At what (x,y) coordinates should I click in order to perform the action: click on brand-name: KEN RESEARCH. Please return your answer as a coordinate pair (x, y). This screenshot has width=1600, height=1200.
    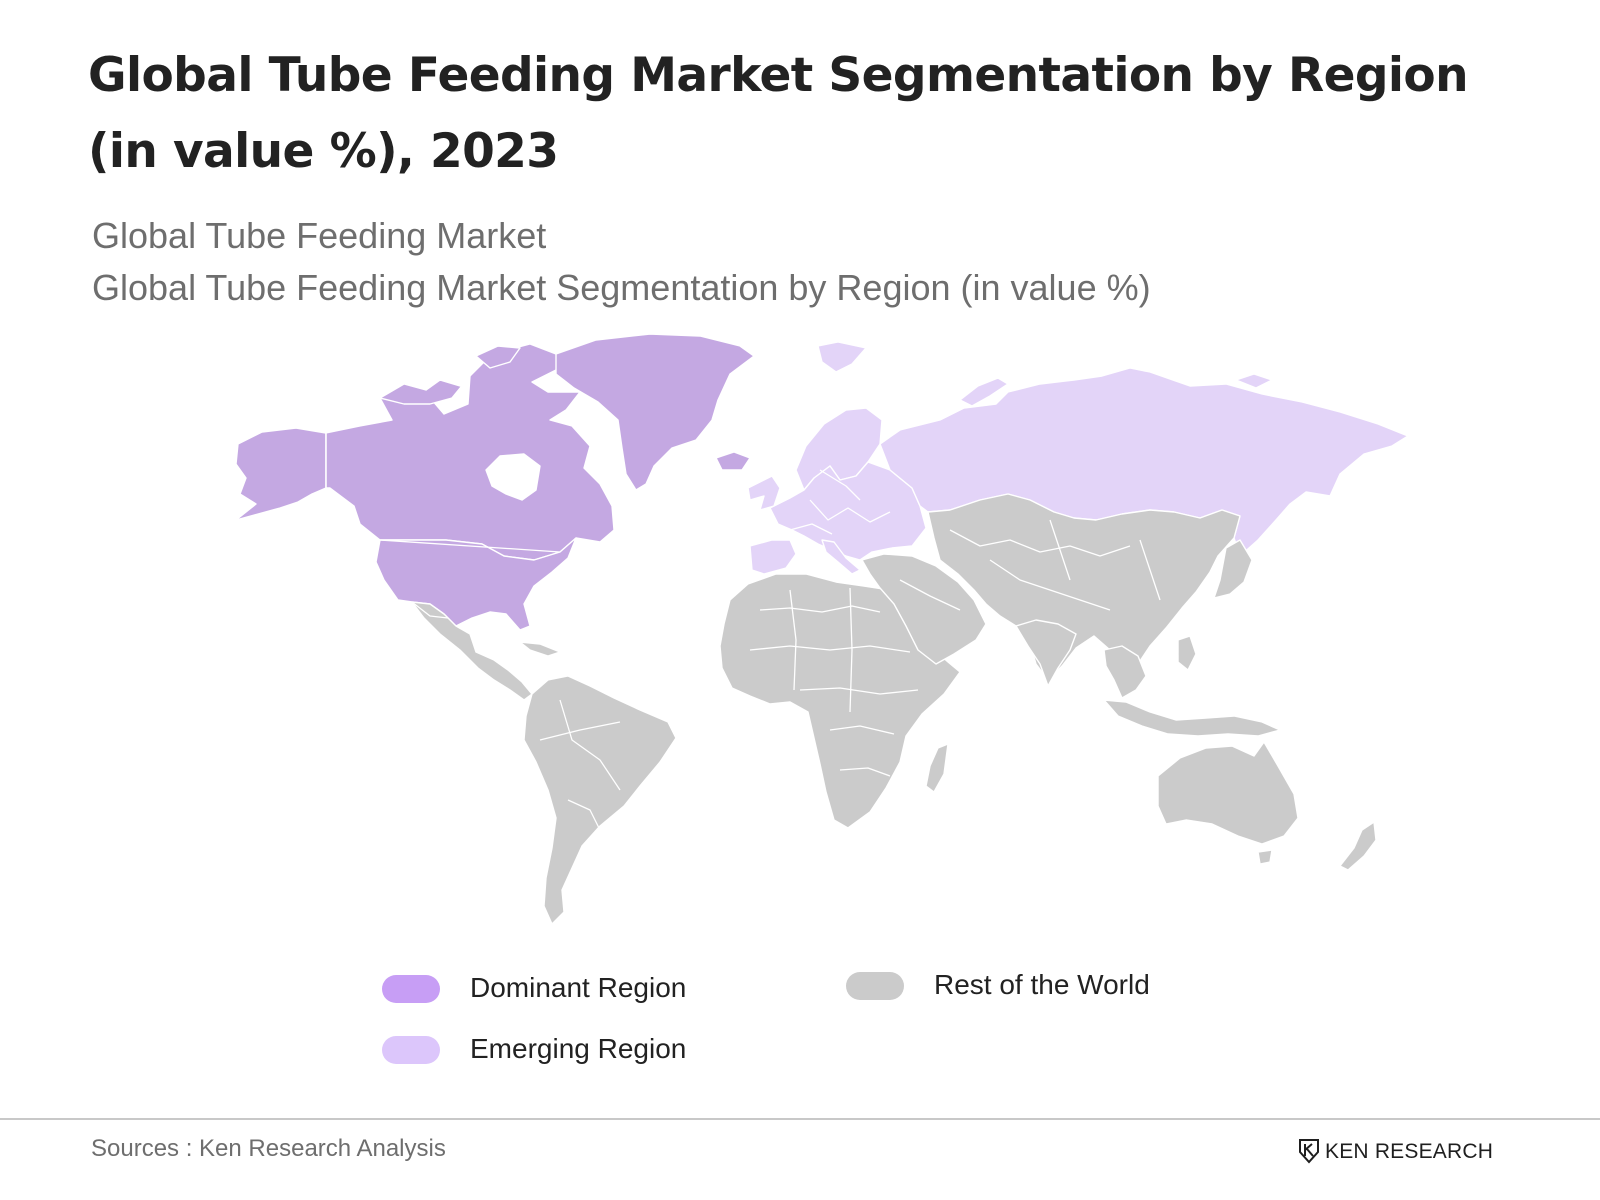
    Looking at the image, I should click on (1409, 1151).